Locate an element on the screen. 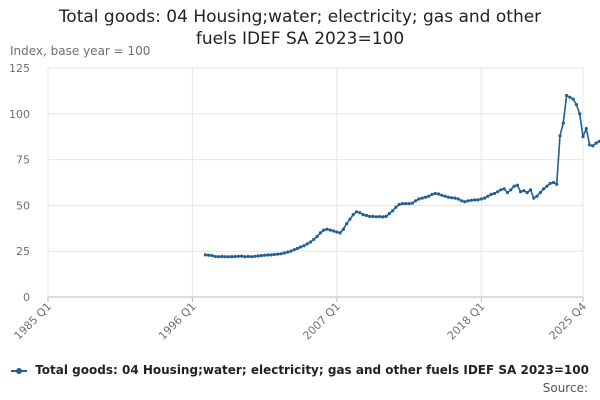 Image resolution: width=600 pixels, height=400 pixels. x-tick-label: 1996 Q1 is located at coordinates (177, 321).